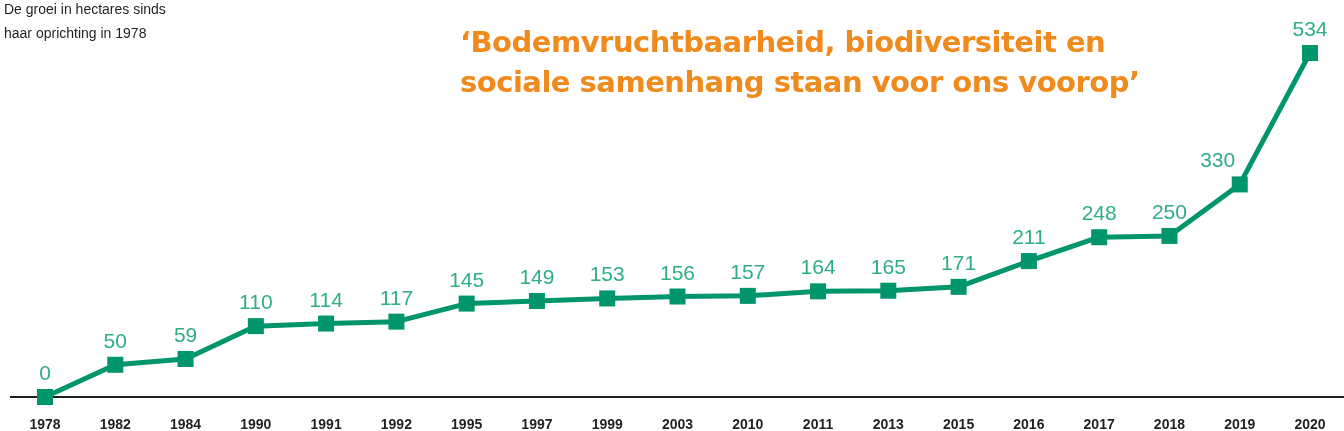 The width and height of the screenshot is (1344, 431). I want to click on x-tick-label: 1984, so click(185, 423).